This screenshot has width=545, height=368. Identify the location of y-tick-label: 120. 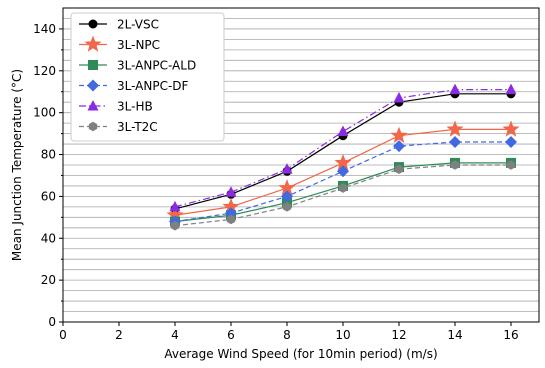
(44, 71).